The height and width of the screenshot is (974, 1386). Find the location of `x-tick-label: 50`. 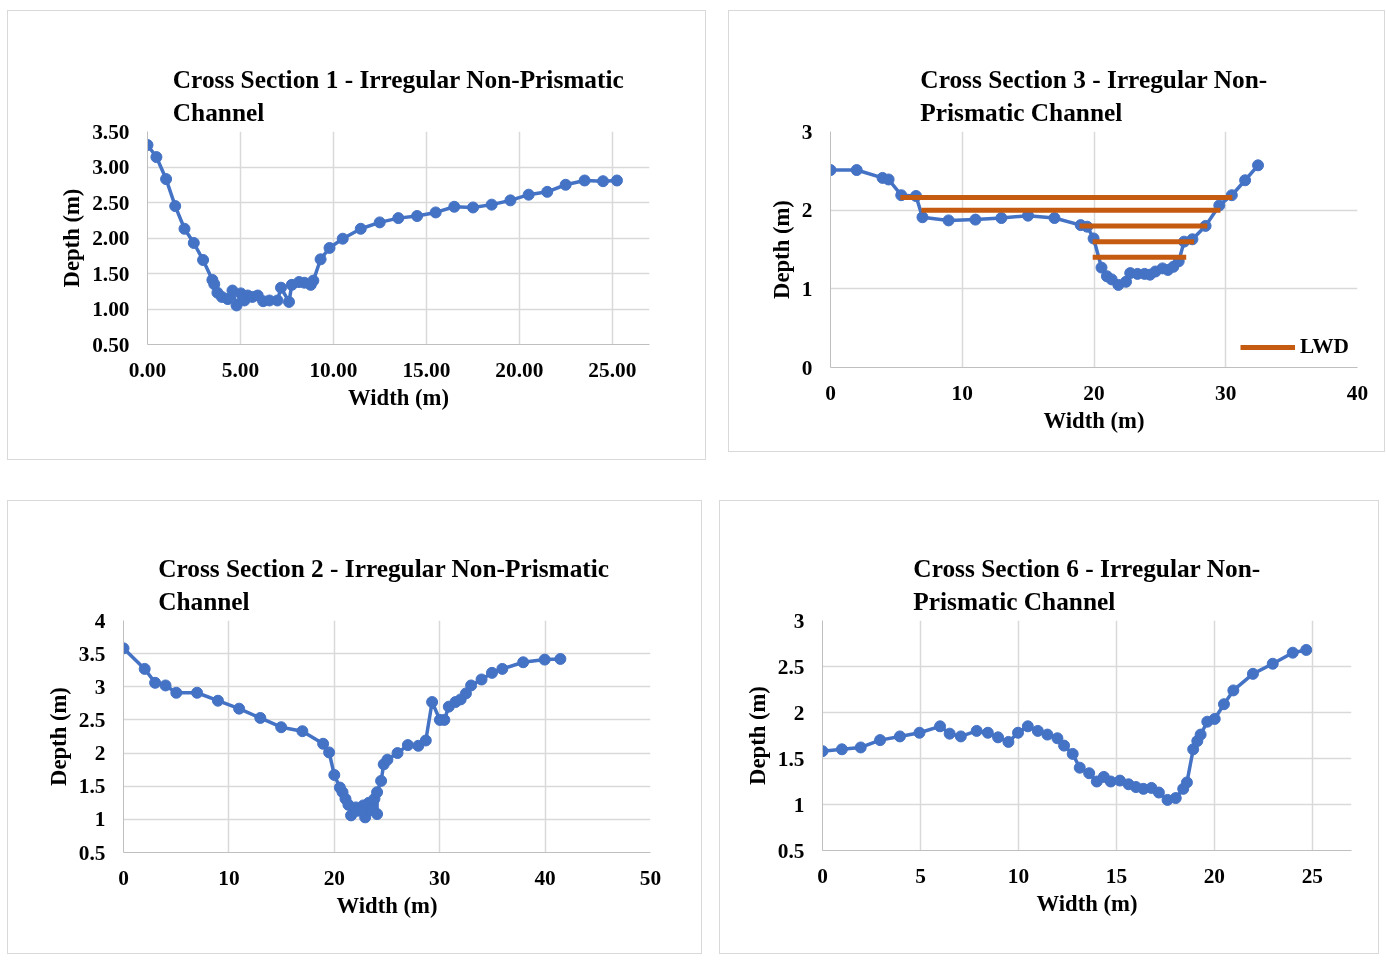

x-tick-label: 50 is located at coordinates (650, 877).